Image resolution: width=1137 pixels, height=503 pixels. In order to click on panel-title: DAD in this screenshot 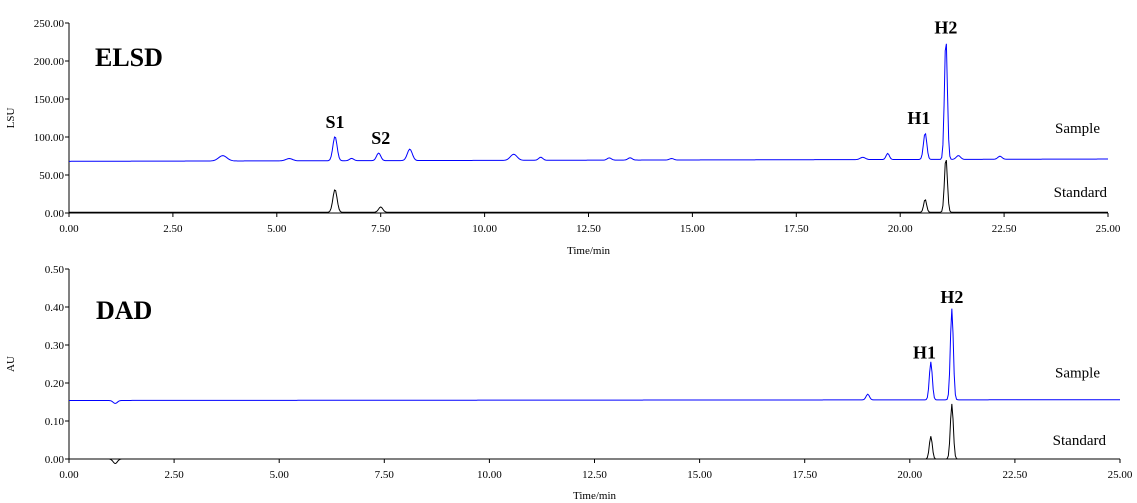, I will do `click(124, 310)`.